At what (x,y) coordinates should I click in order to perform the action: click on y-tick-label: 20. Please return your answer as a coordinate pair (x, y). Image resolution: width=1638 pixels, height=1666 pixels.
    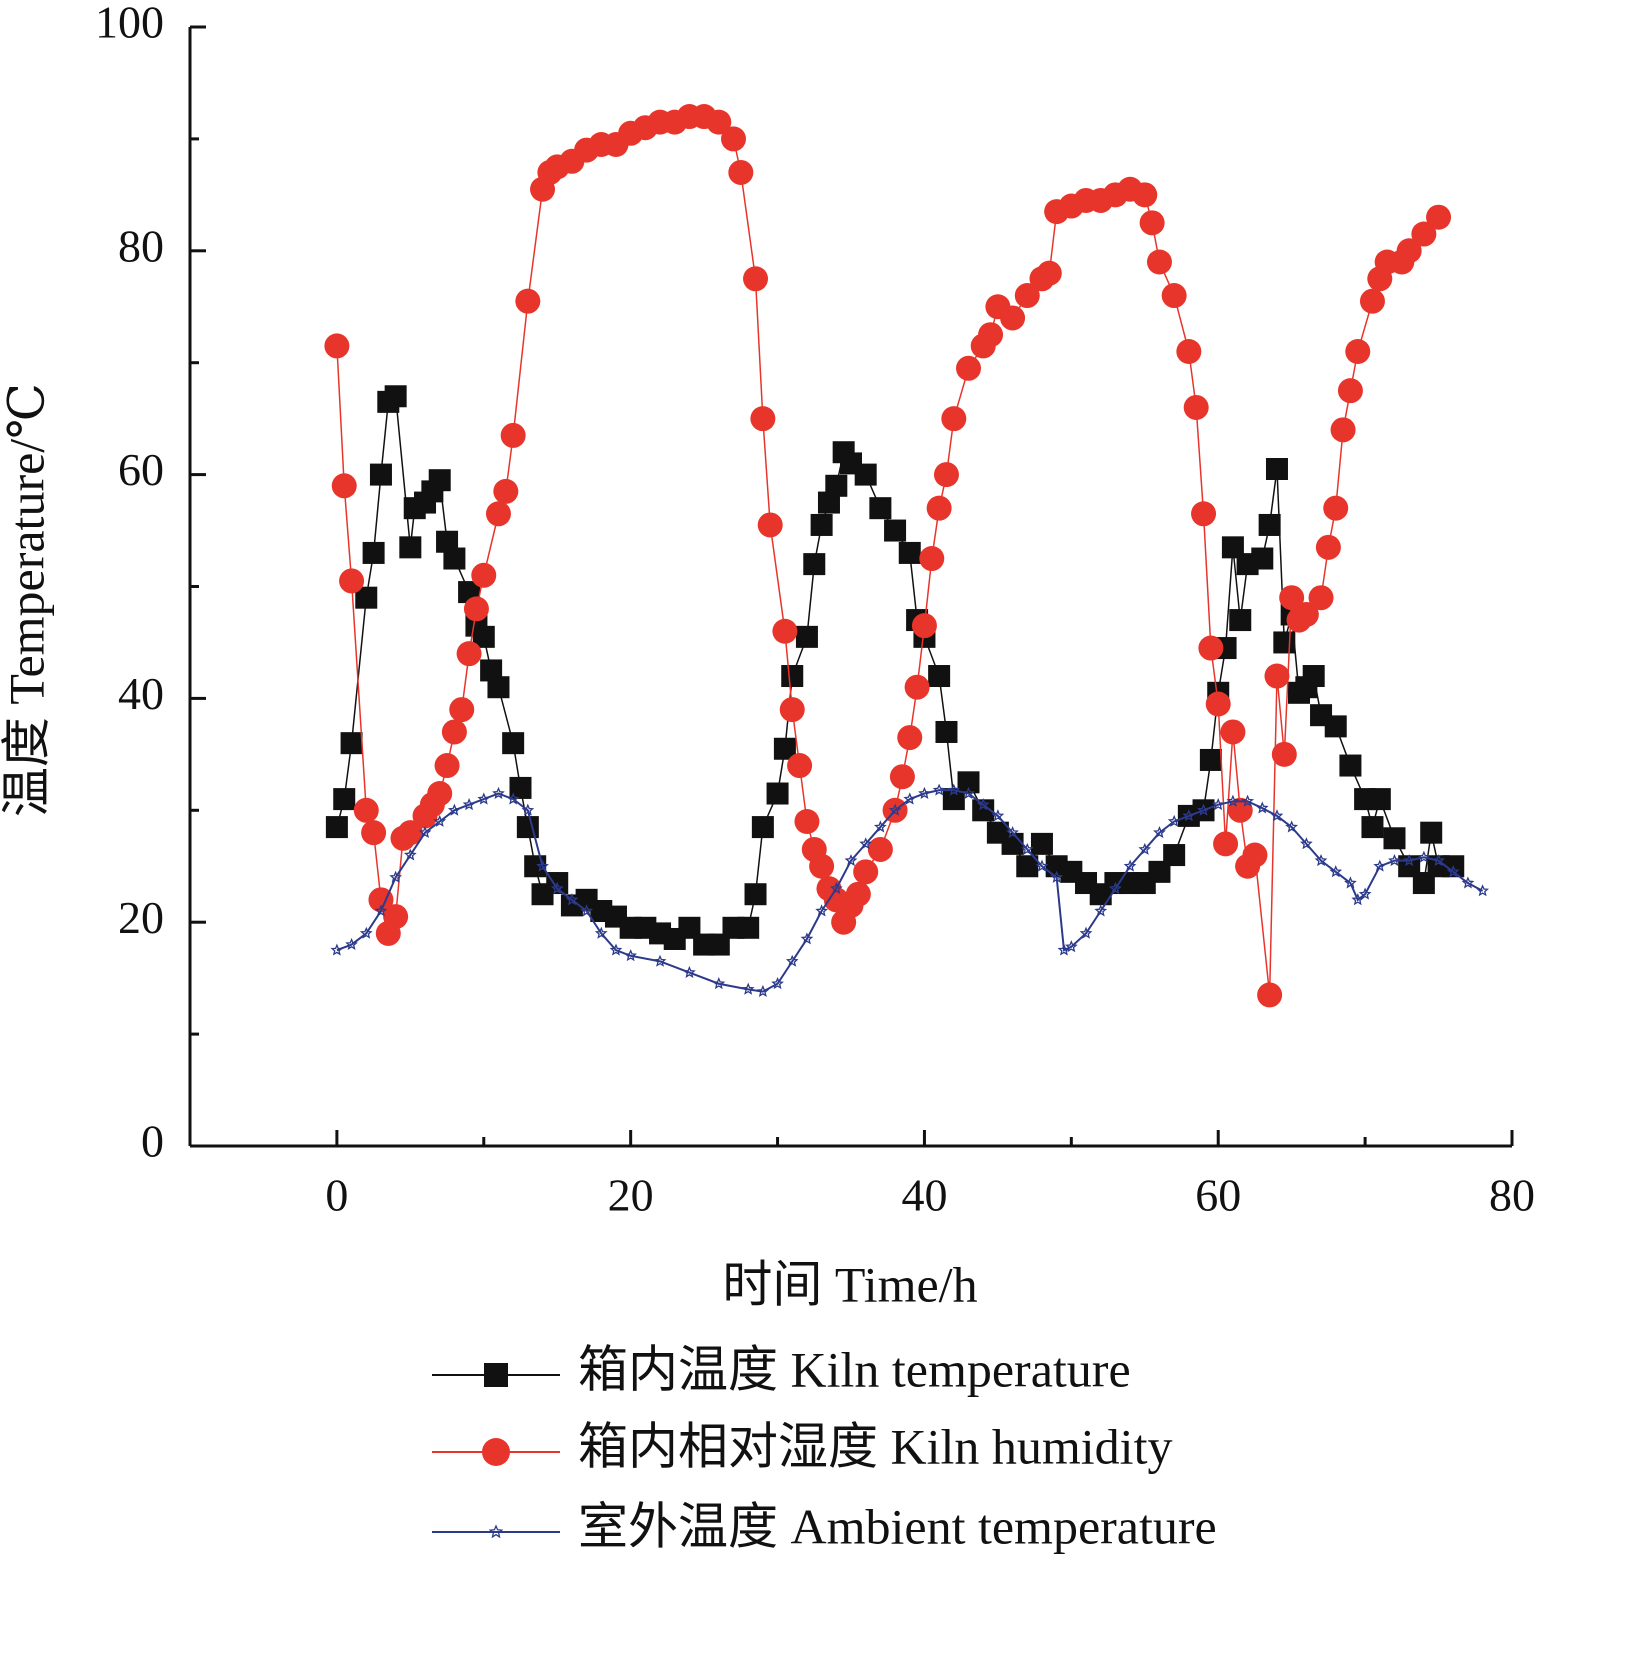
    Looking at the image, I should click on (141, 917).